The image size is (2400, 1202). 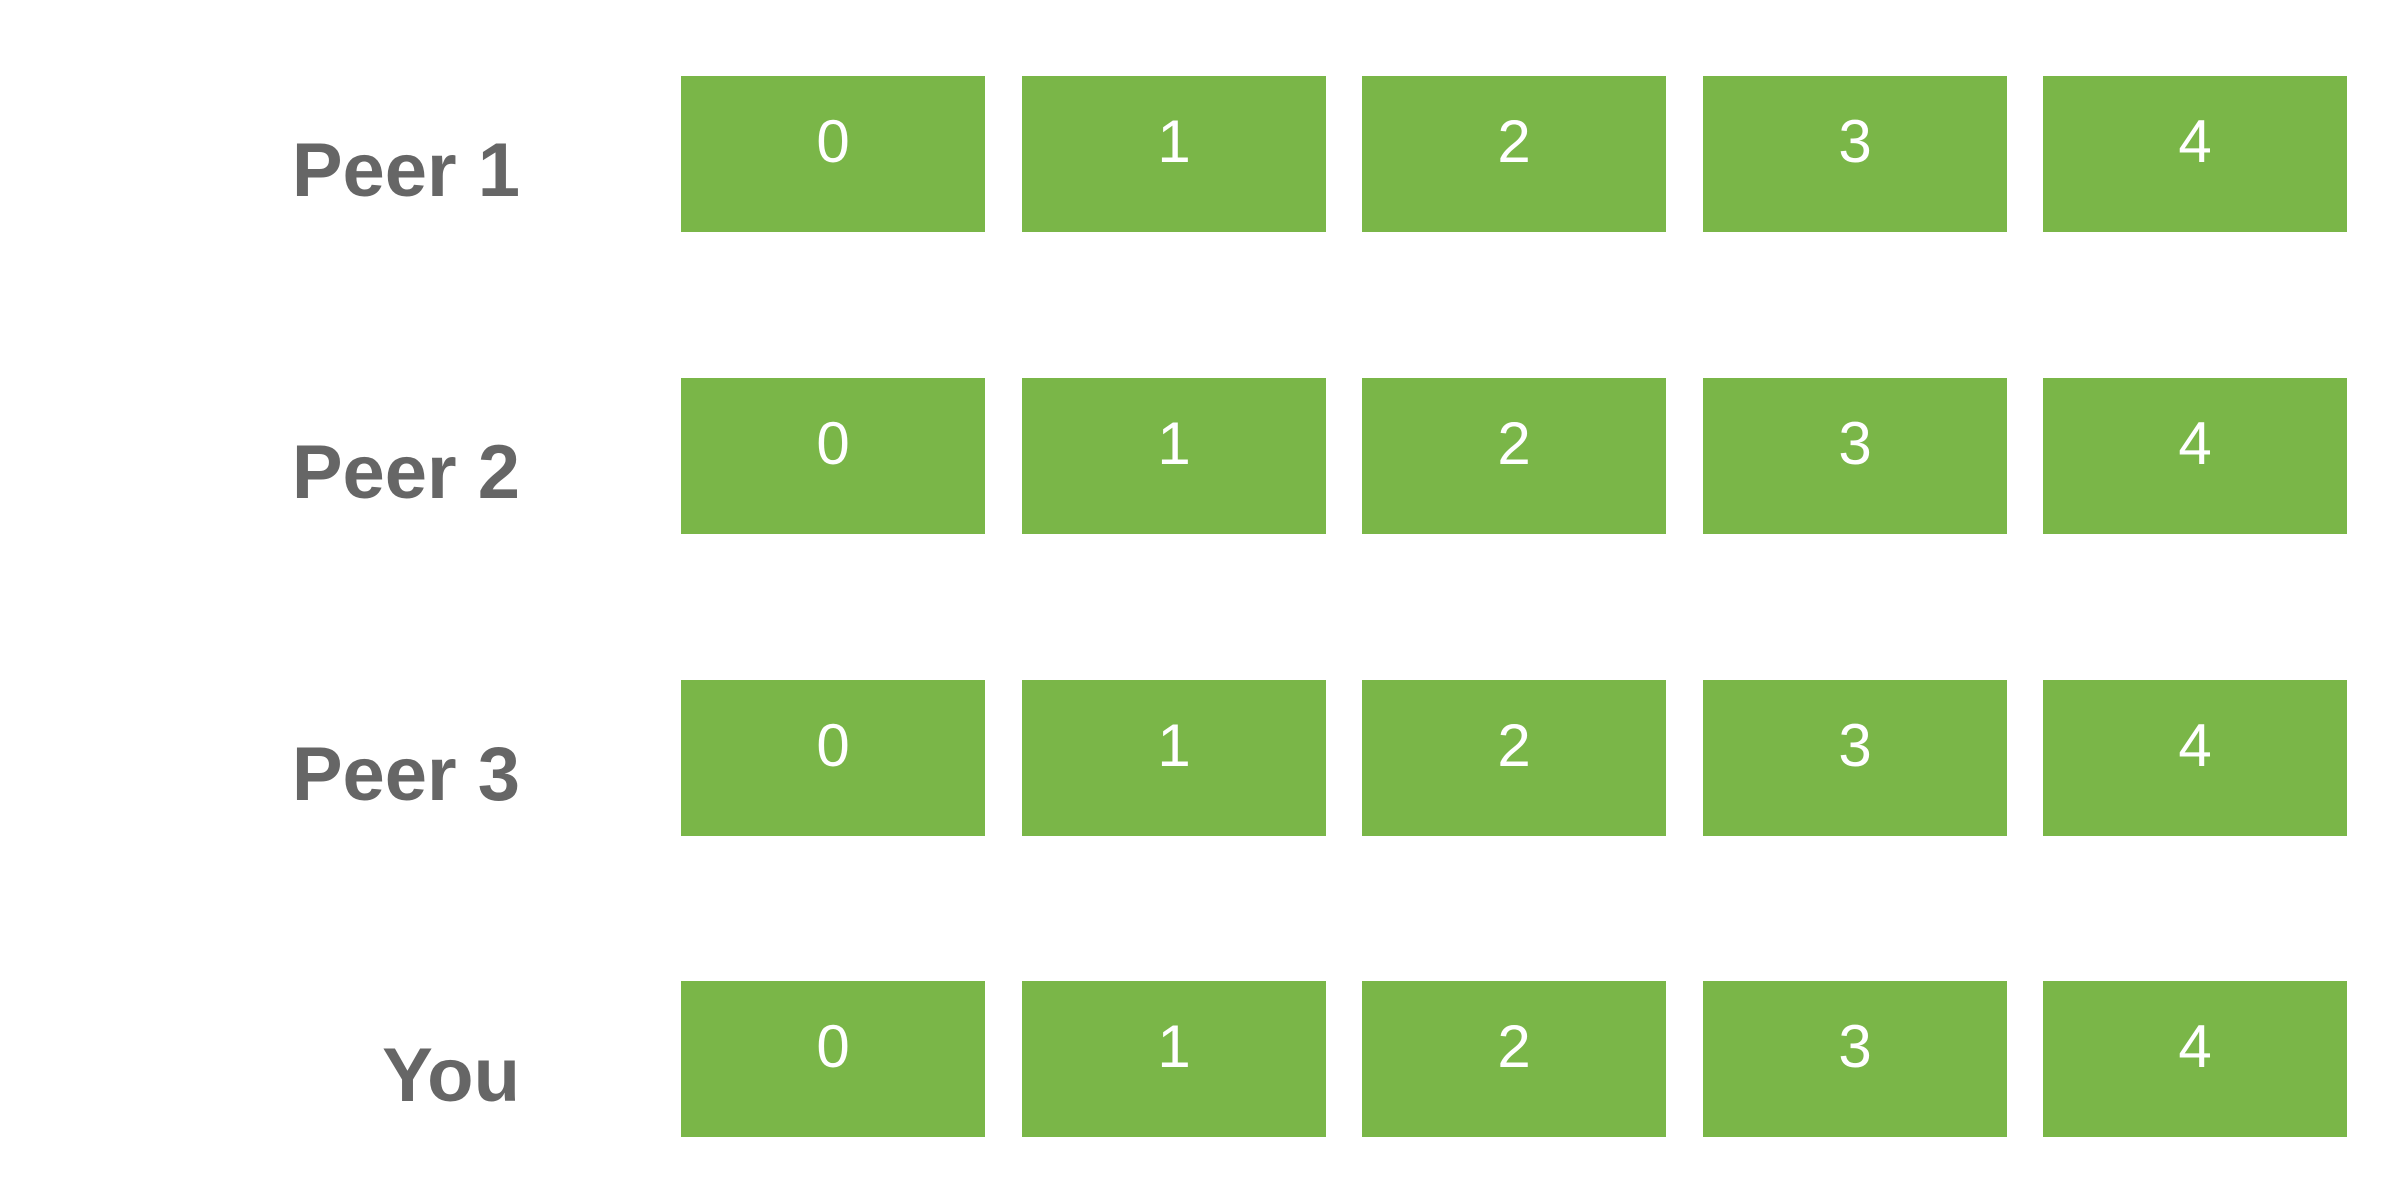 I want to click on peer-label: Peer 1, so click(x=405, y=170).